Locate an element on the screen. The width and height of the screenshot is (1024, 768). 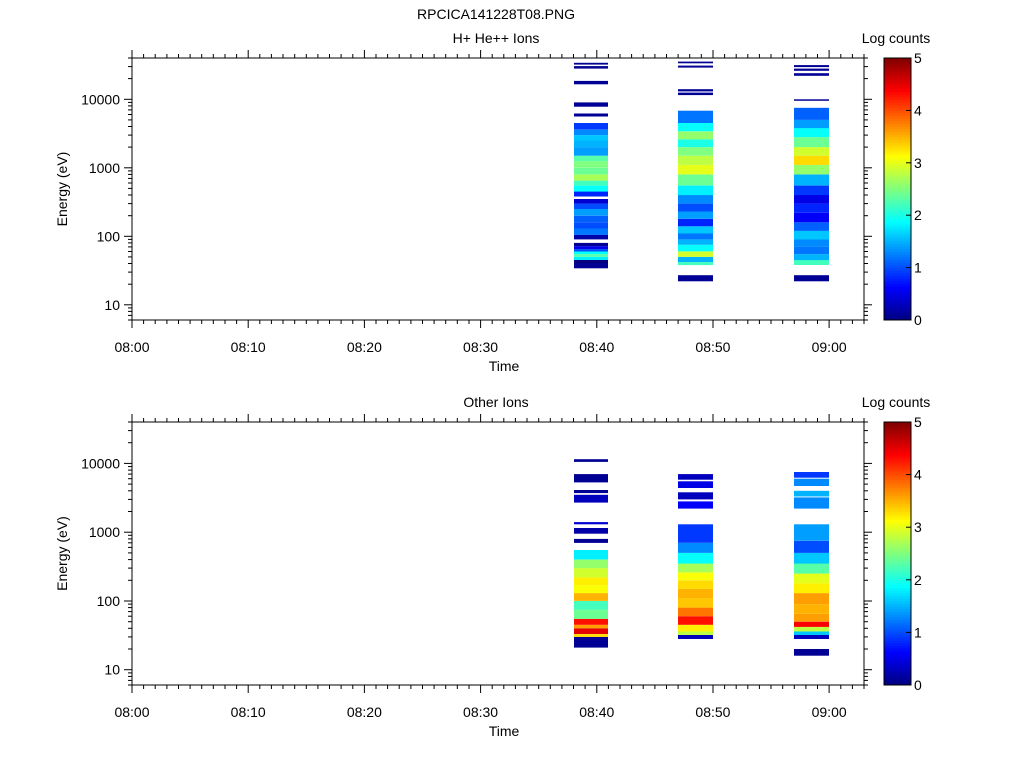
x-tick-label: 08:10 is located at coordinates (248, 347).